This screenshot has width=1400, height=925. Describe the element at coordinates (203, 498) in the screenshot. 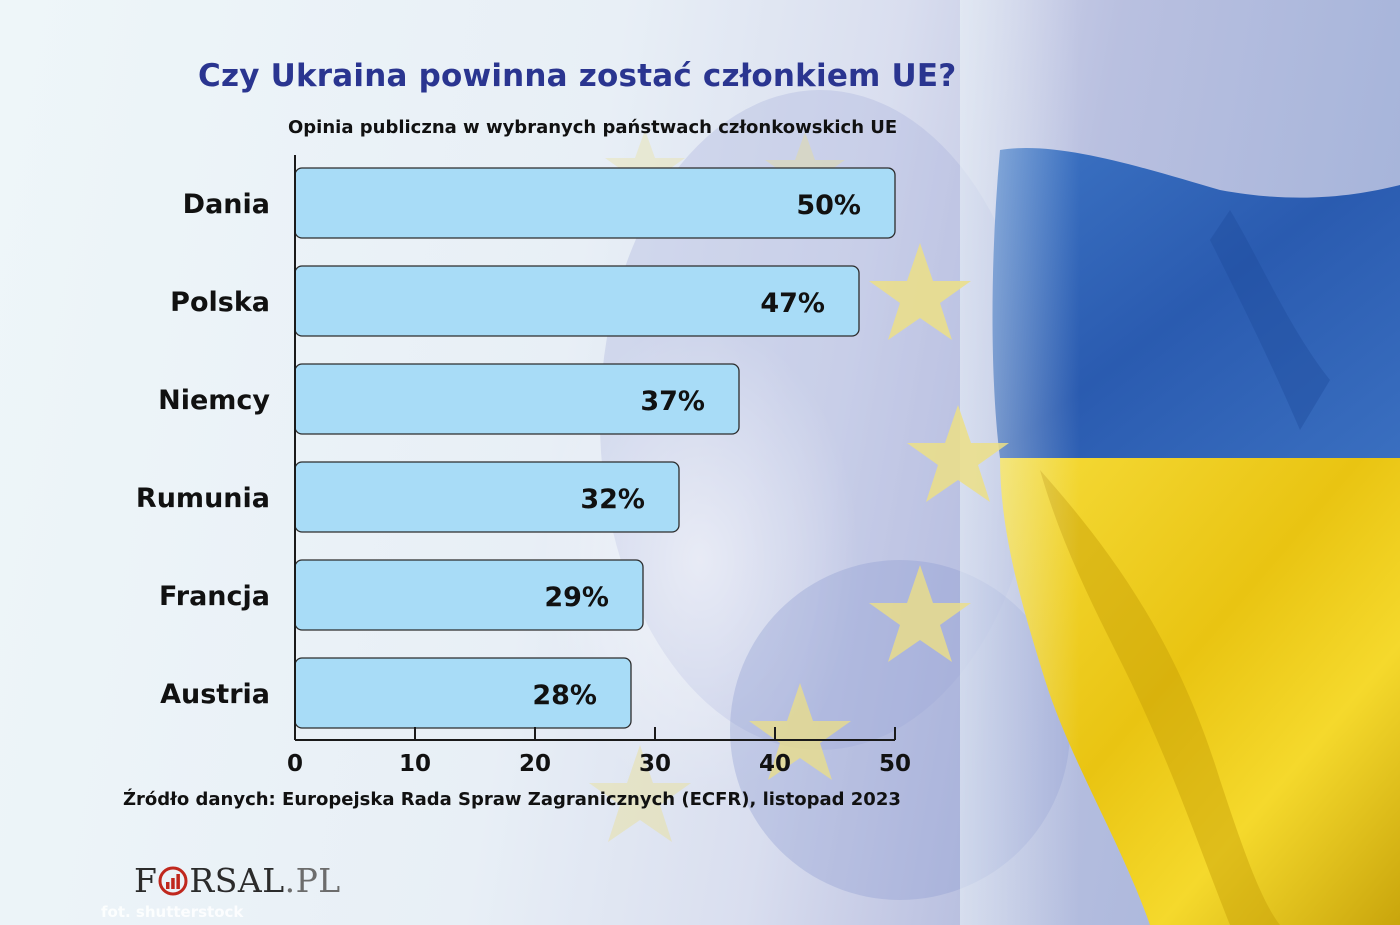

I see `category-label: Rumunia` at that location.